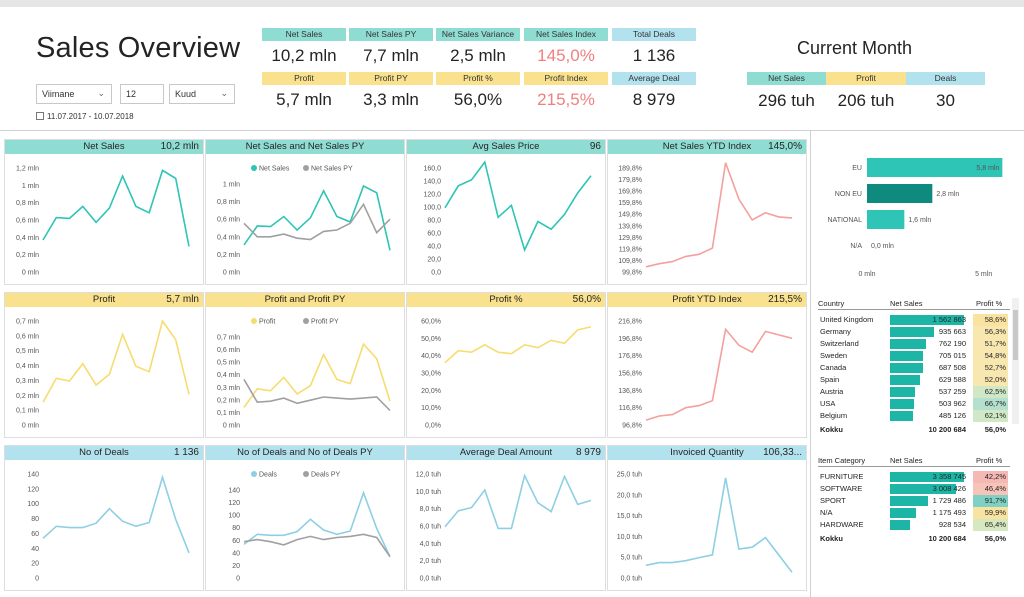 This screenshot has width=1024, height=597. Describe the element at coordinates (786, 78) in the screenshot. I see `current-month-label: Net Sales` at that location.